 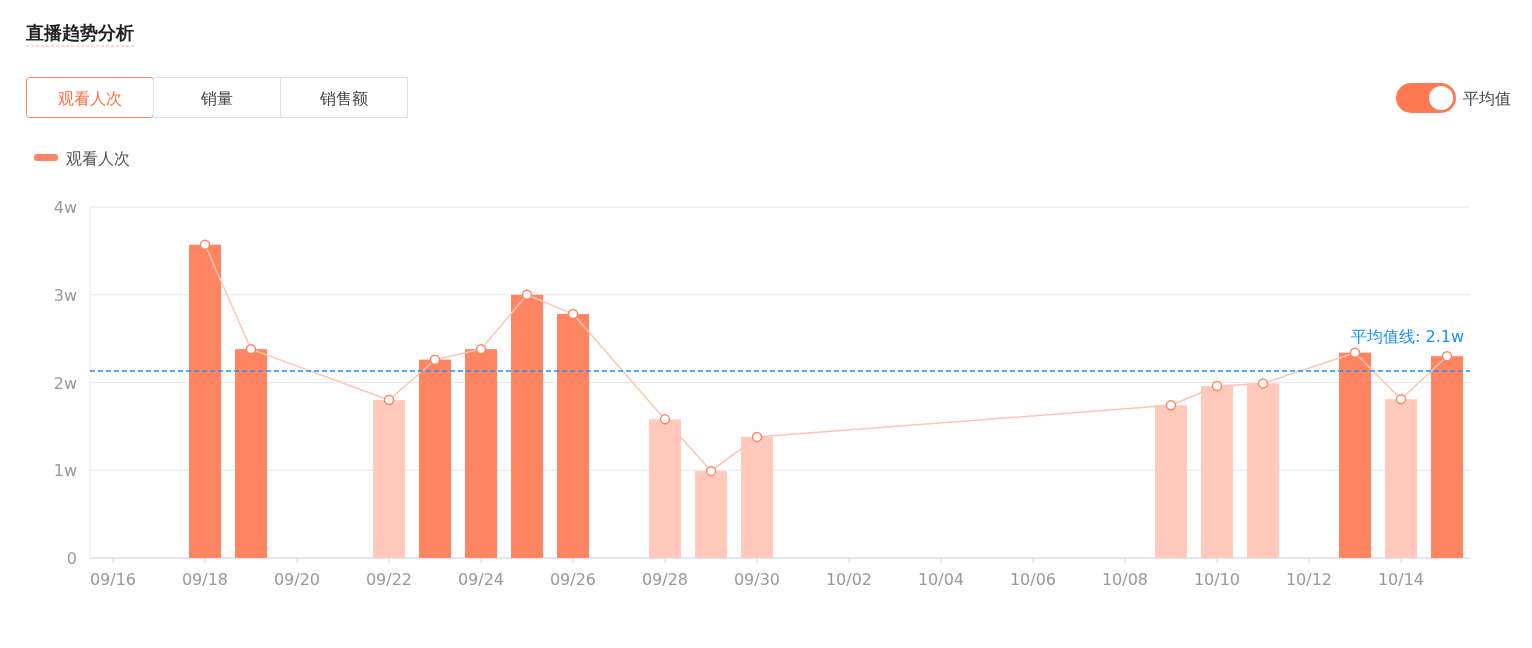 What do you see at coordinates (573, 579) in the screenshot?
I see `x-tick-label: 09/26` at bounding box center [573, 579].